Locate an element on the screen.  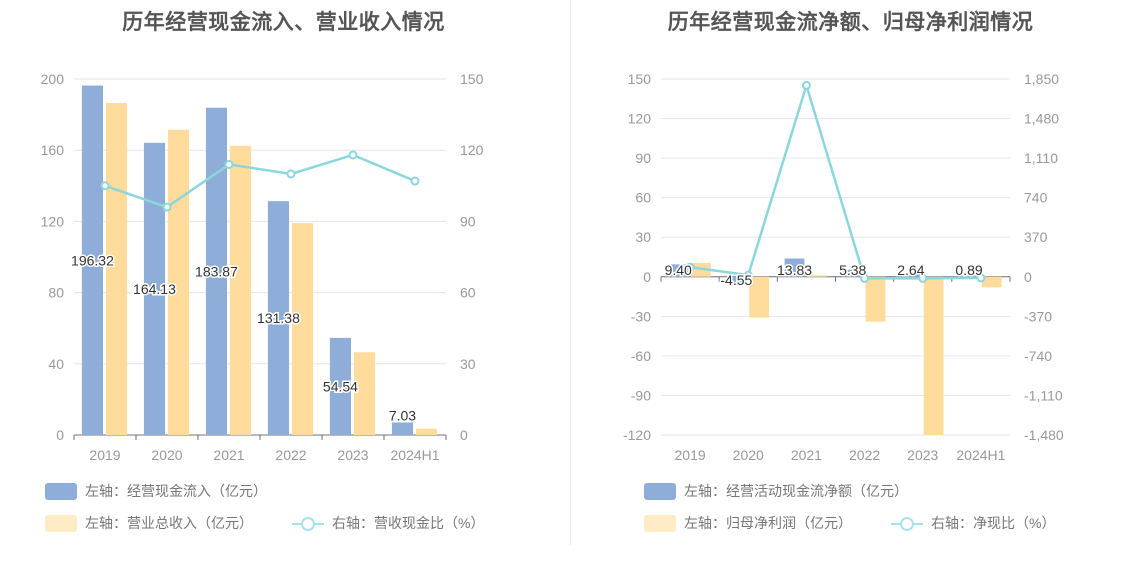
y-tick-left: -90 is located at coordinates (641, 395).